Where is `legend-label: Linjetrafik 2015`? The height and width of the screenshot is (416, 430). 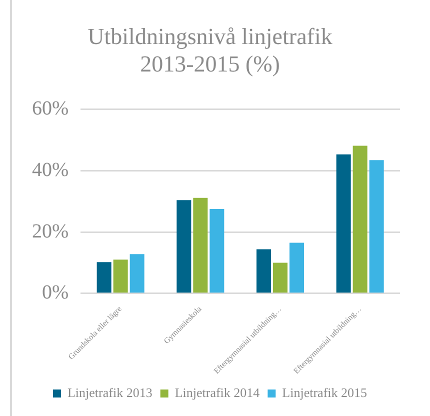 legend-label: Linjetrafik 2015 is located at coordinates (325, 392).